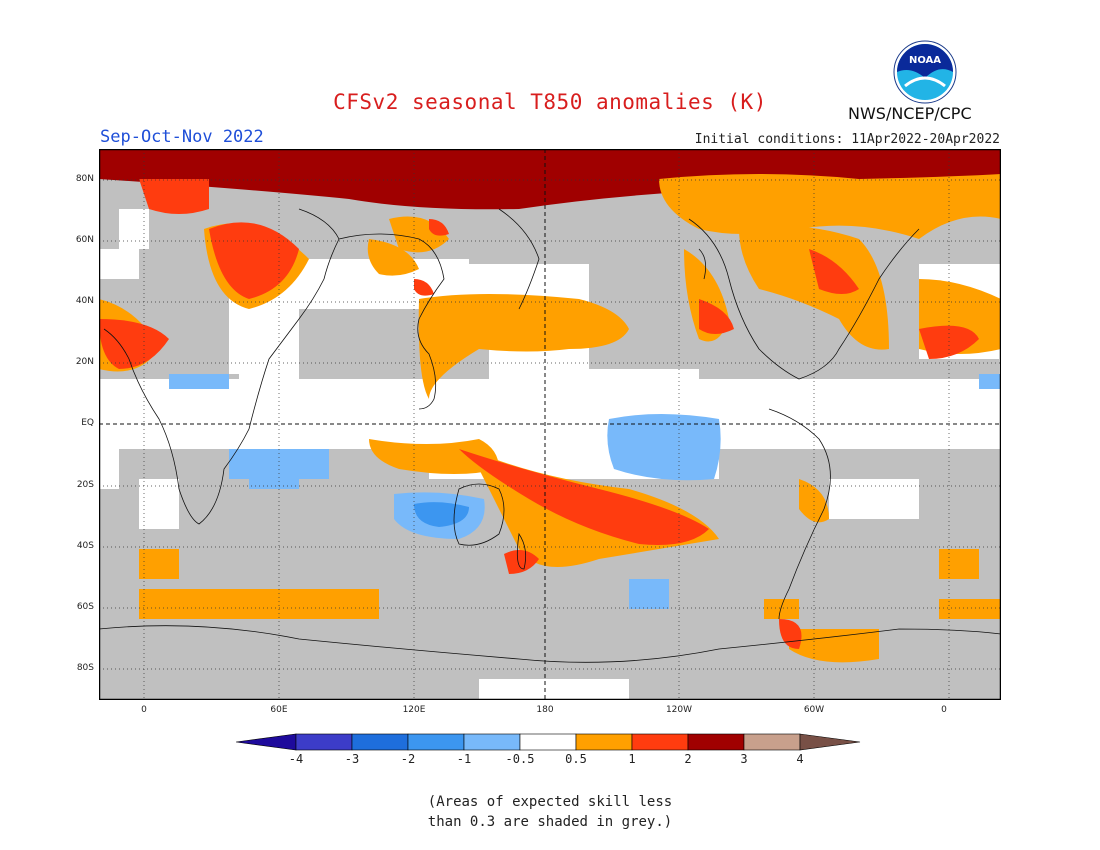  Describe the element at coordinates (550, 179) in the screenshot. I see `arctic-warm-anomaly` at that location.